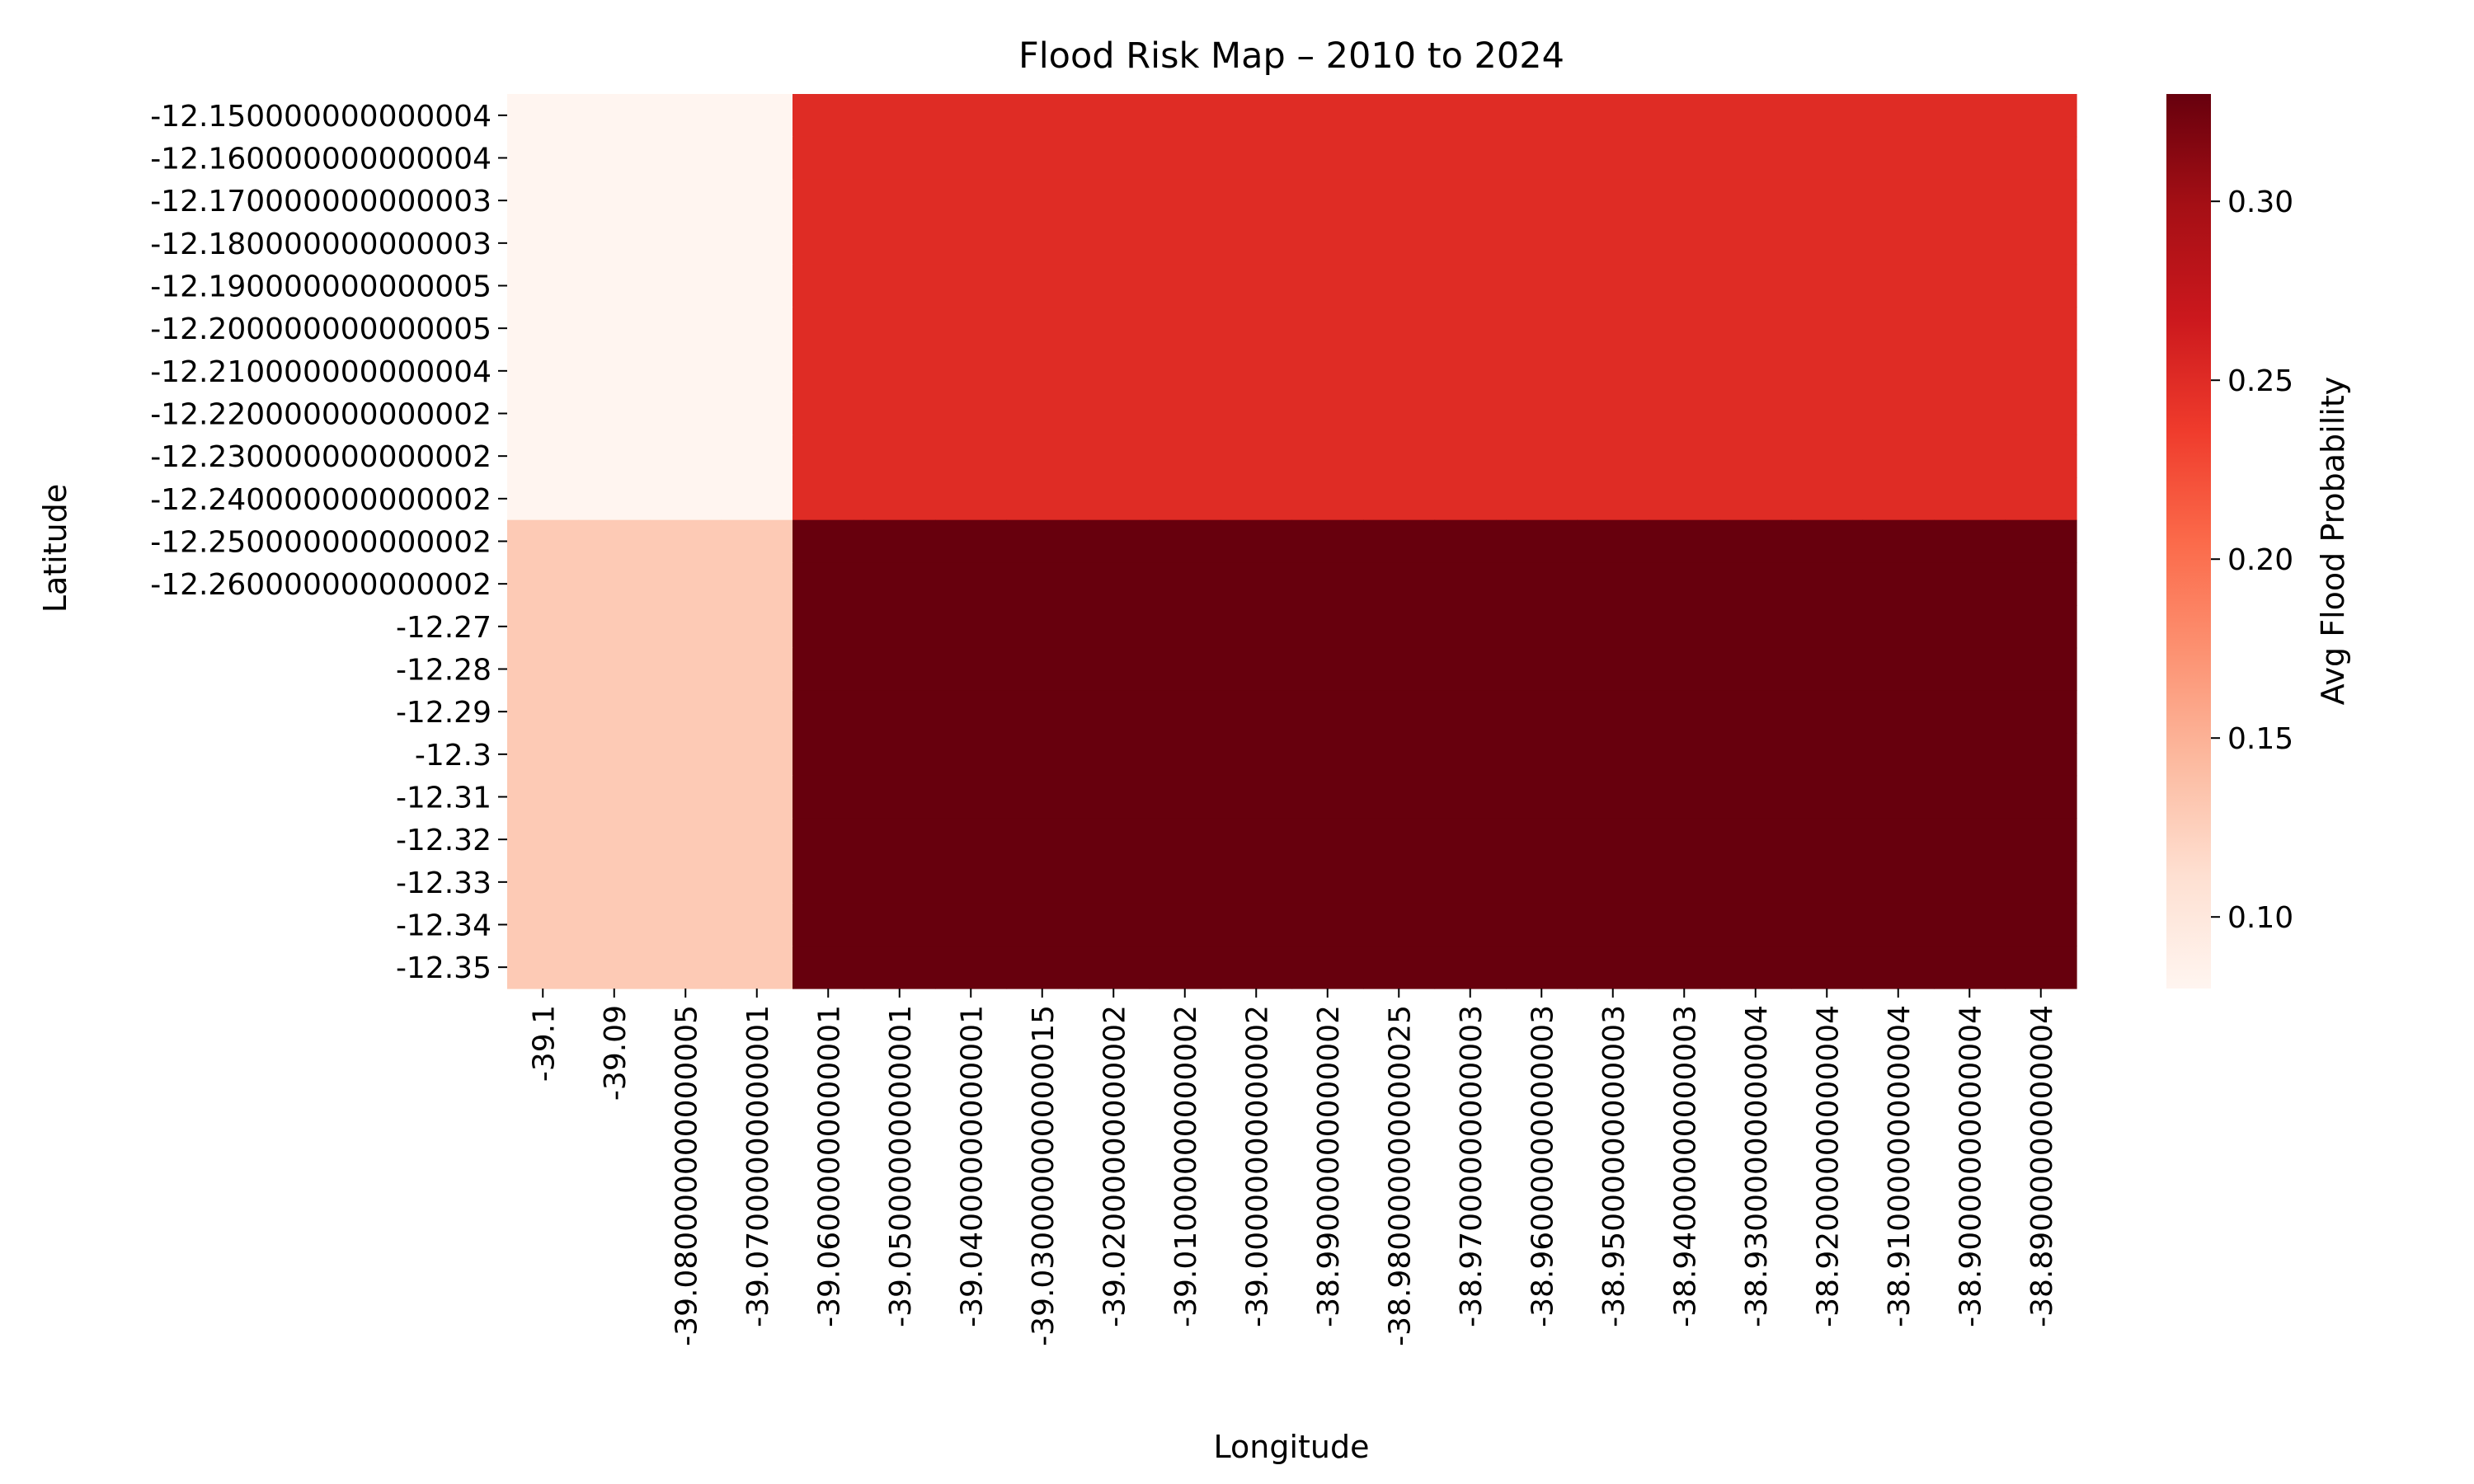  Describe the element at coordinates (444, 671) in the screenshot. I see `y-tick-label: -12.28` at that location.